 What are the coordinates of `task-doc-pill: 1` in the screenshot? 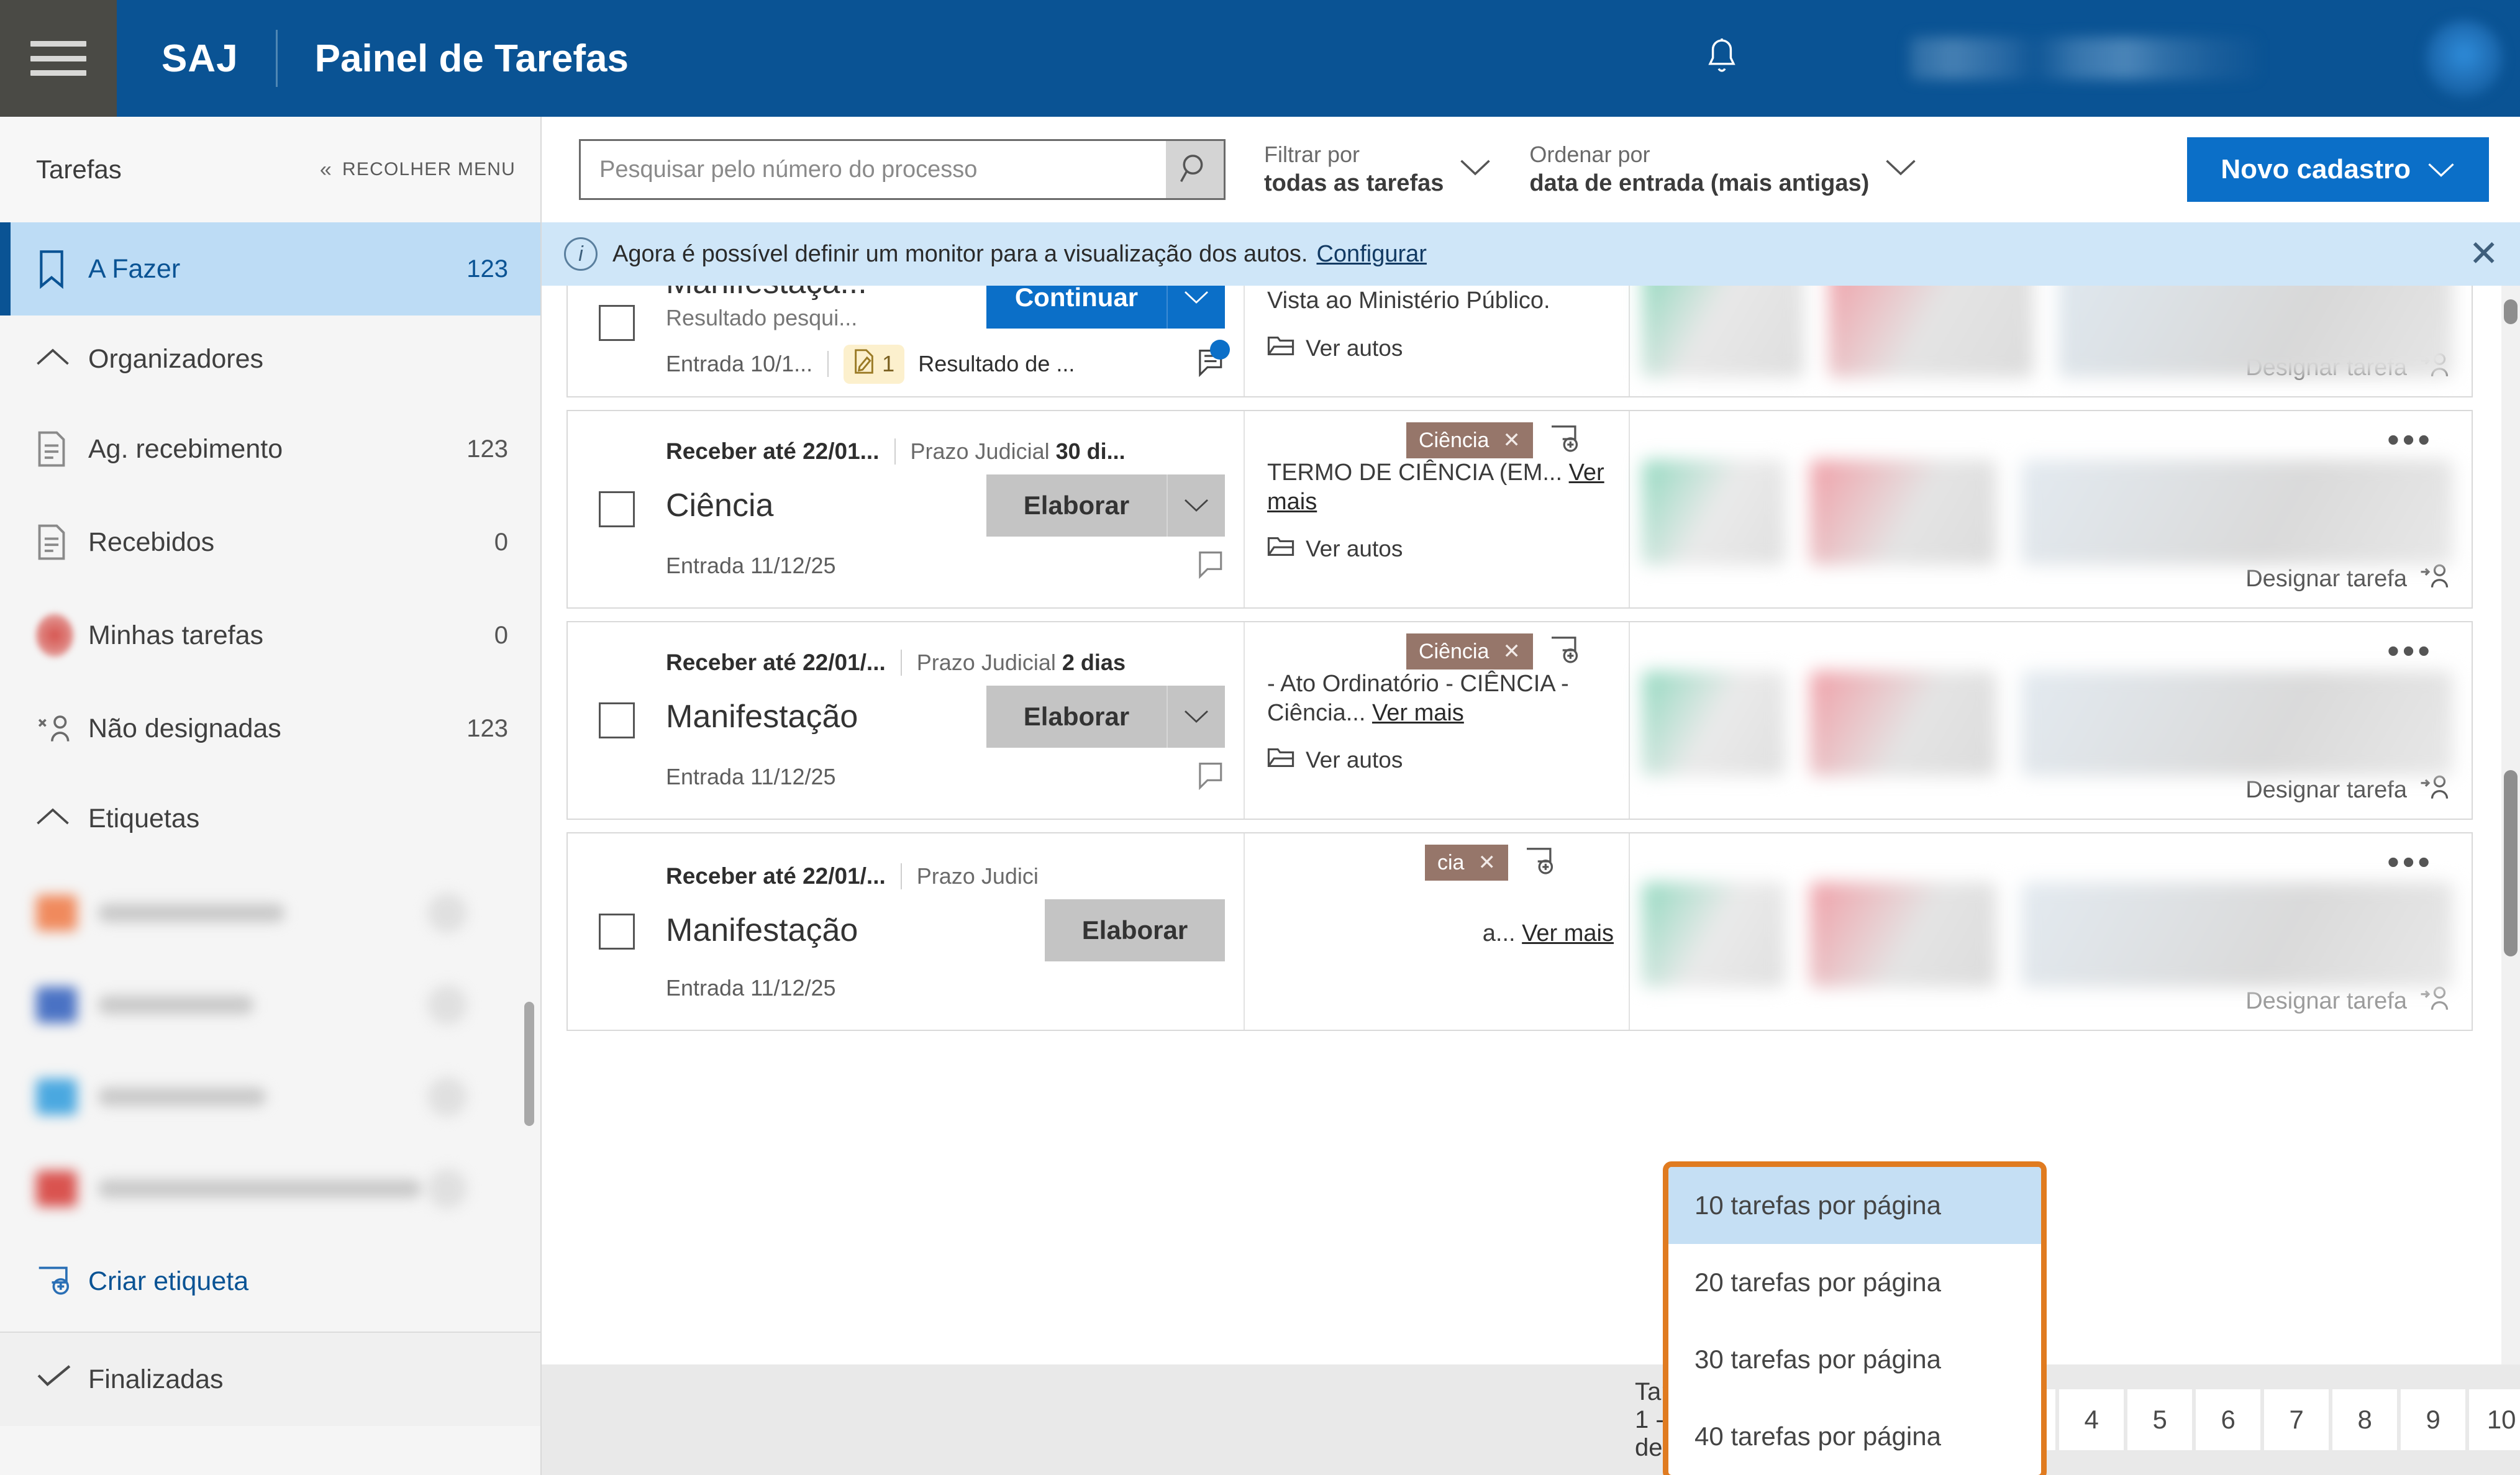 It's located at (874, 364).